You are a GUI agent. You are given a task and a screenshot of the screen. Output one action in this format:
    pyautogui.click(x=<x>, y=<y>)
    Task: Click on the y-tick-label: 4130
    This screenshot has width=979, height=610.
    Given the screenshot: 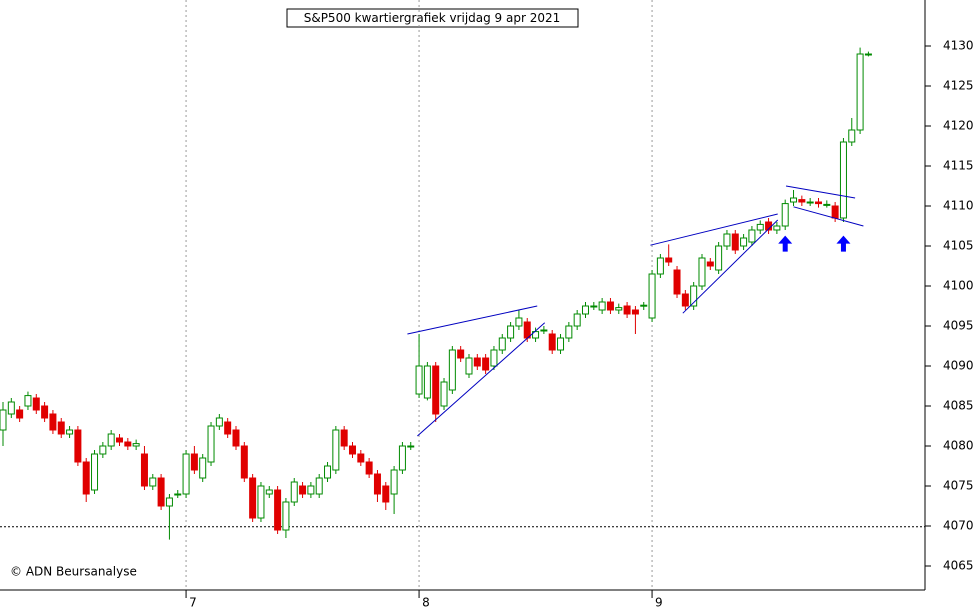 What is the action you would take?
    pyautogui.click(x=958, y=46)
    